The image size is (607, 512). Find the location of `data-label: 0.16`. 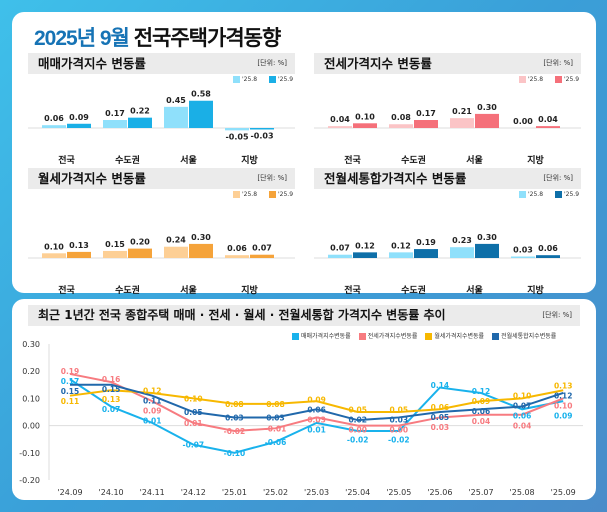

data-label: 0.16 is located at coordinates (111, 379).